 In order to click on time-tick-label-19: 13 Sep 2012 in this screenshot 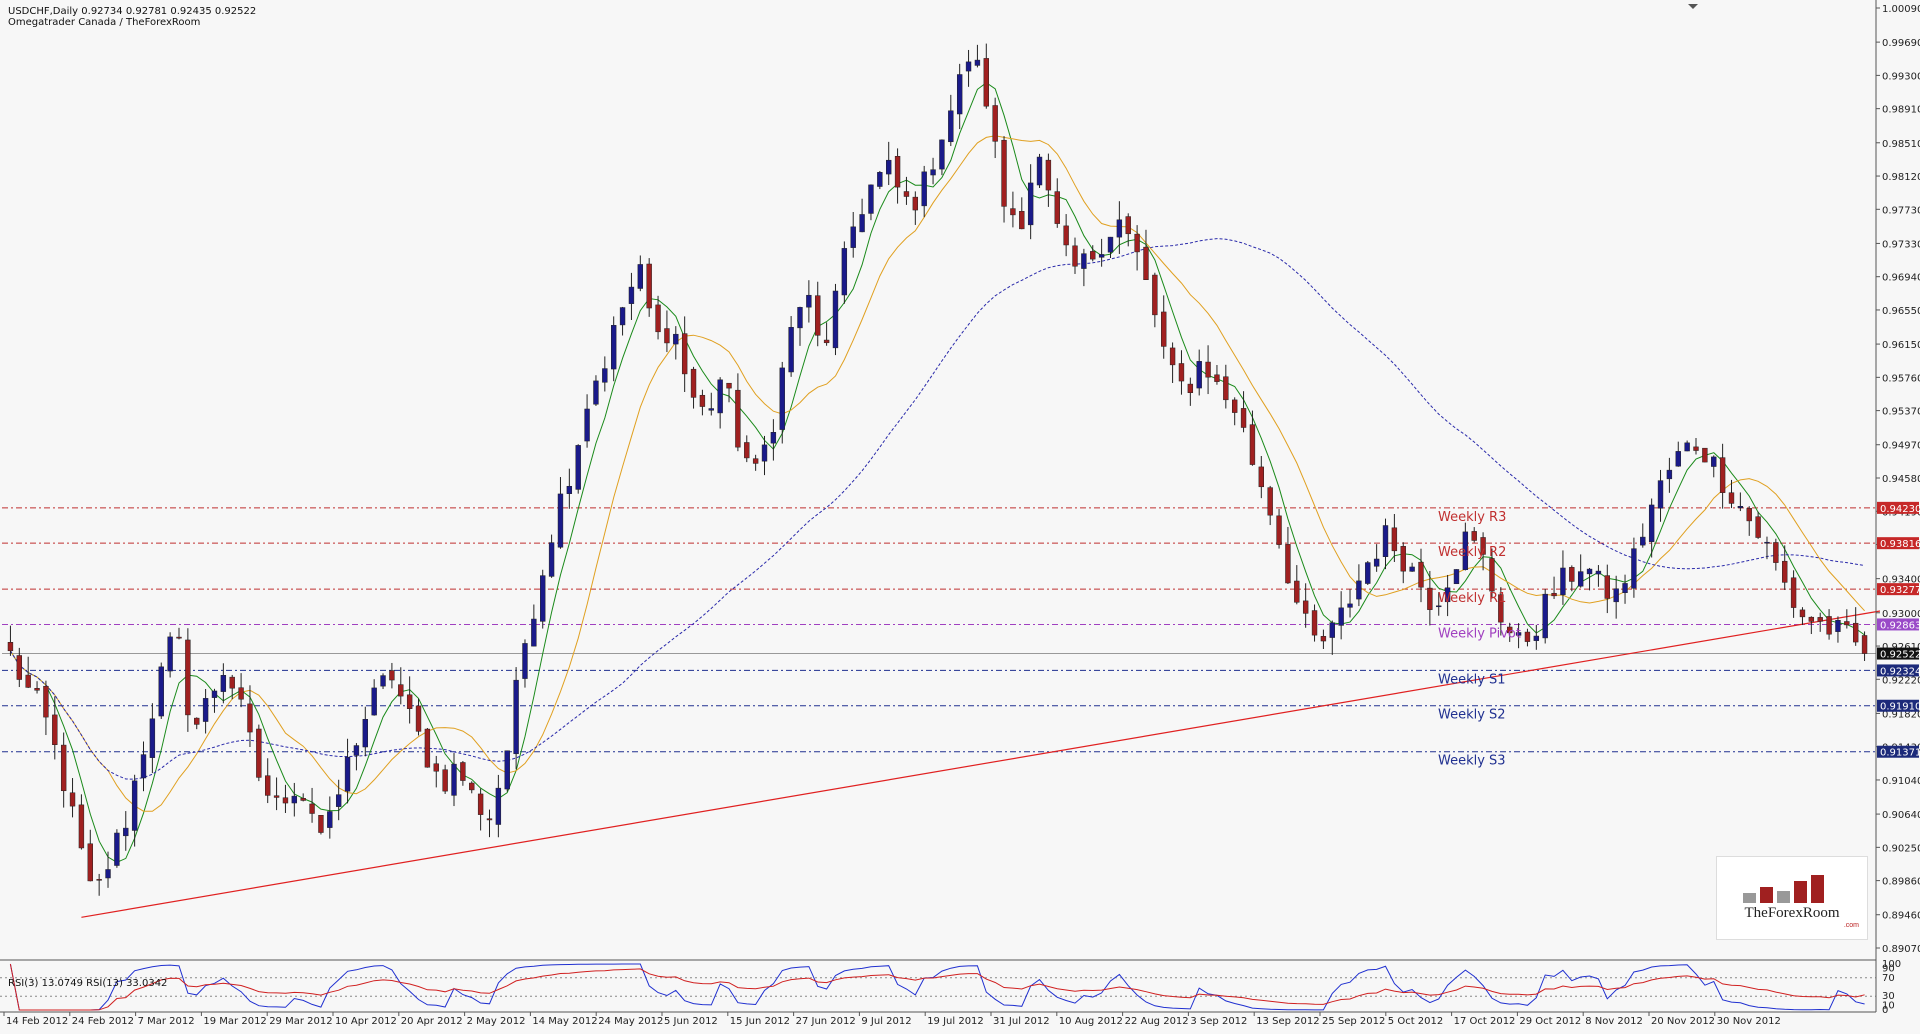, I will do `click(1287, 1021)`.